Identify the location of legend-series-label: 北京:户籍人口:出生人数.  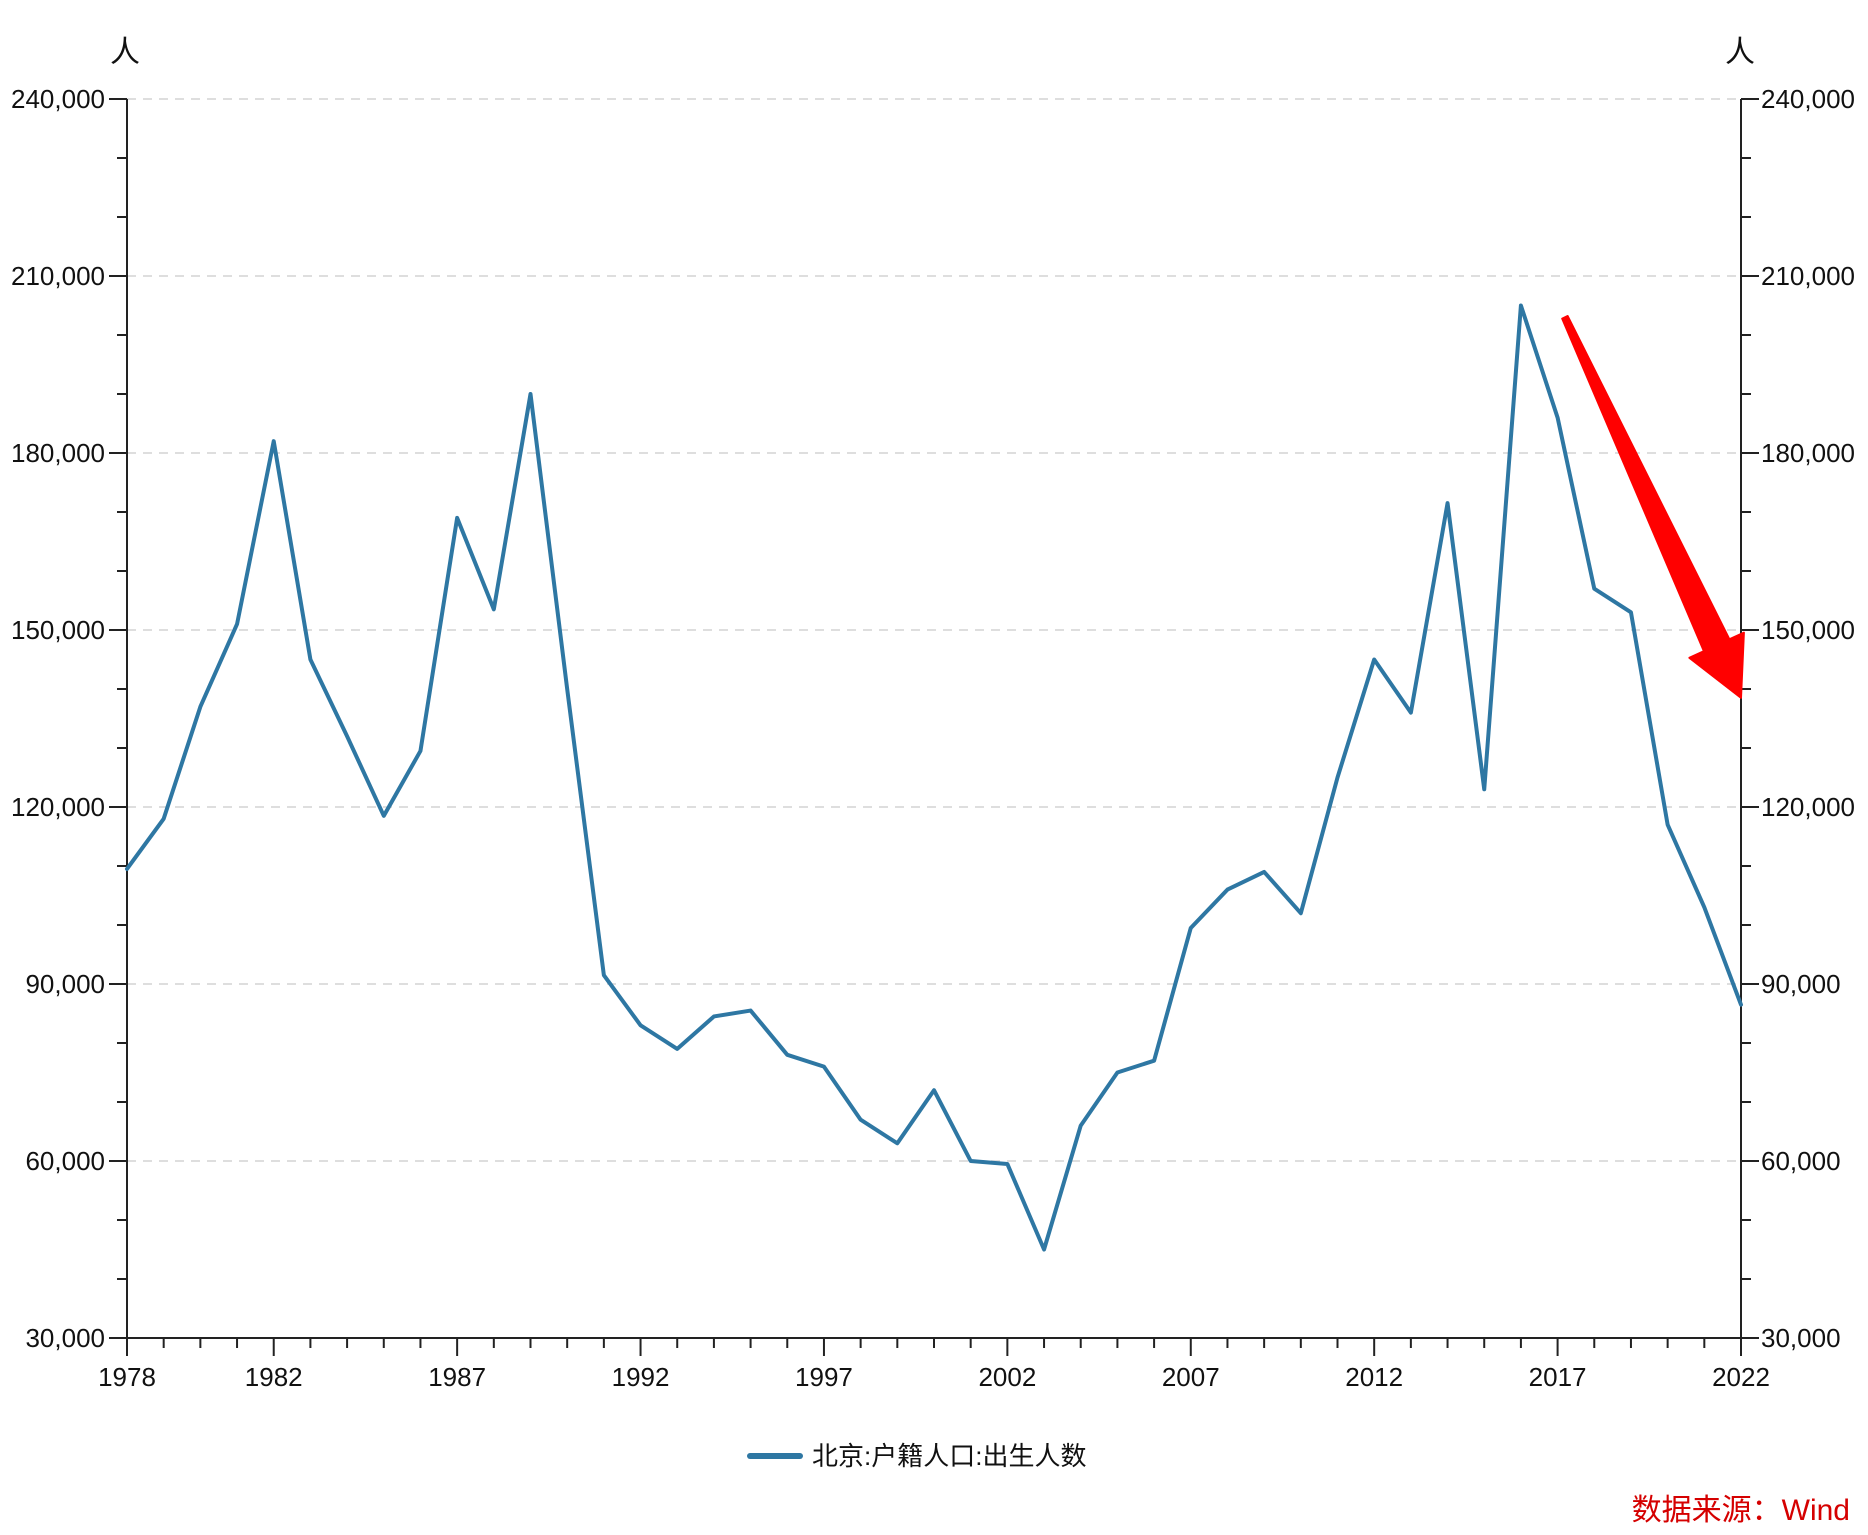
(949, 1456).